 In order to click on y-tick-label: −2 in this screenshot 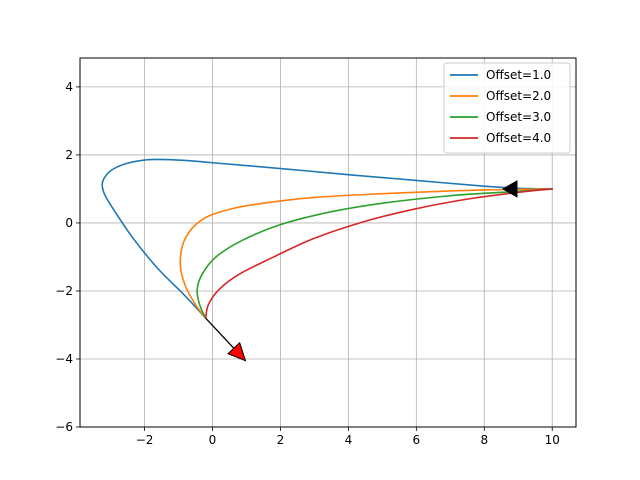, I will do `click(64, 291)`.